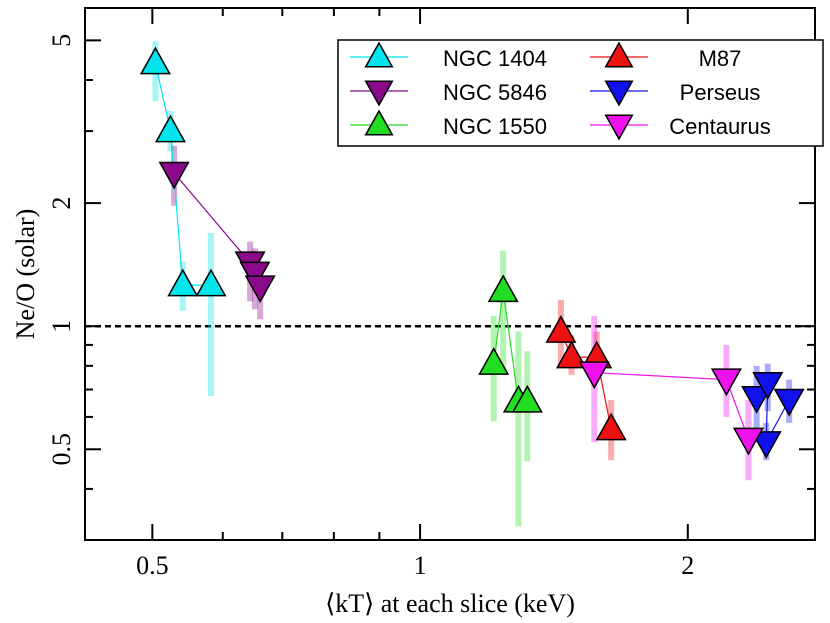 Image resolution: width=830 pixels, height=623 pixels. What do you see at coordinates (495, 126) in the screenshot?
I see `legend-label: NGC 1550` at bounding box center [495, 126].